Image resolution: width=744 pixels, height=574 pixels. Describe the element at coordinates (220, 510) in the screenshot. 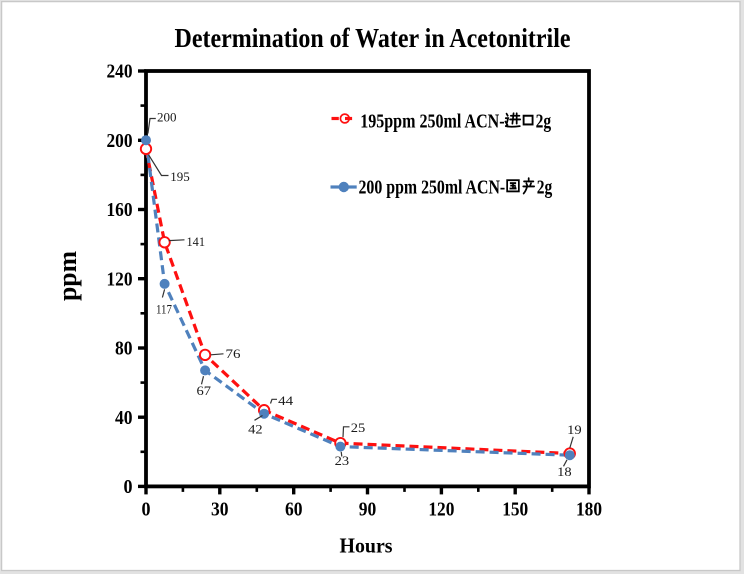

I see `svg-text: 30` at that location.